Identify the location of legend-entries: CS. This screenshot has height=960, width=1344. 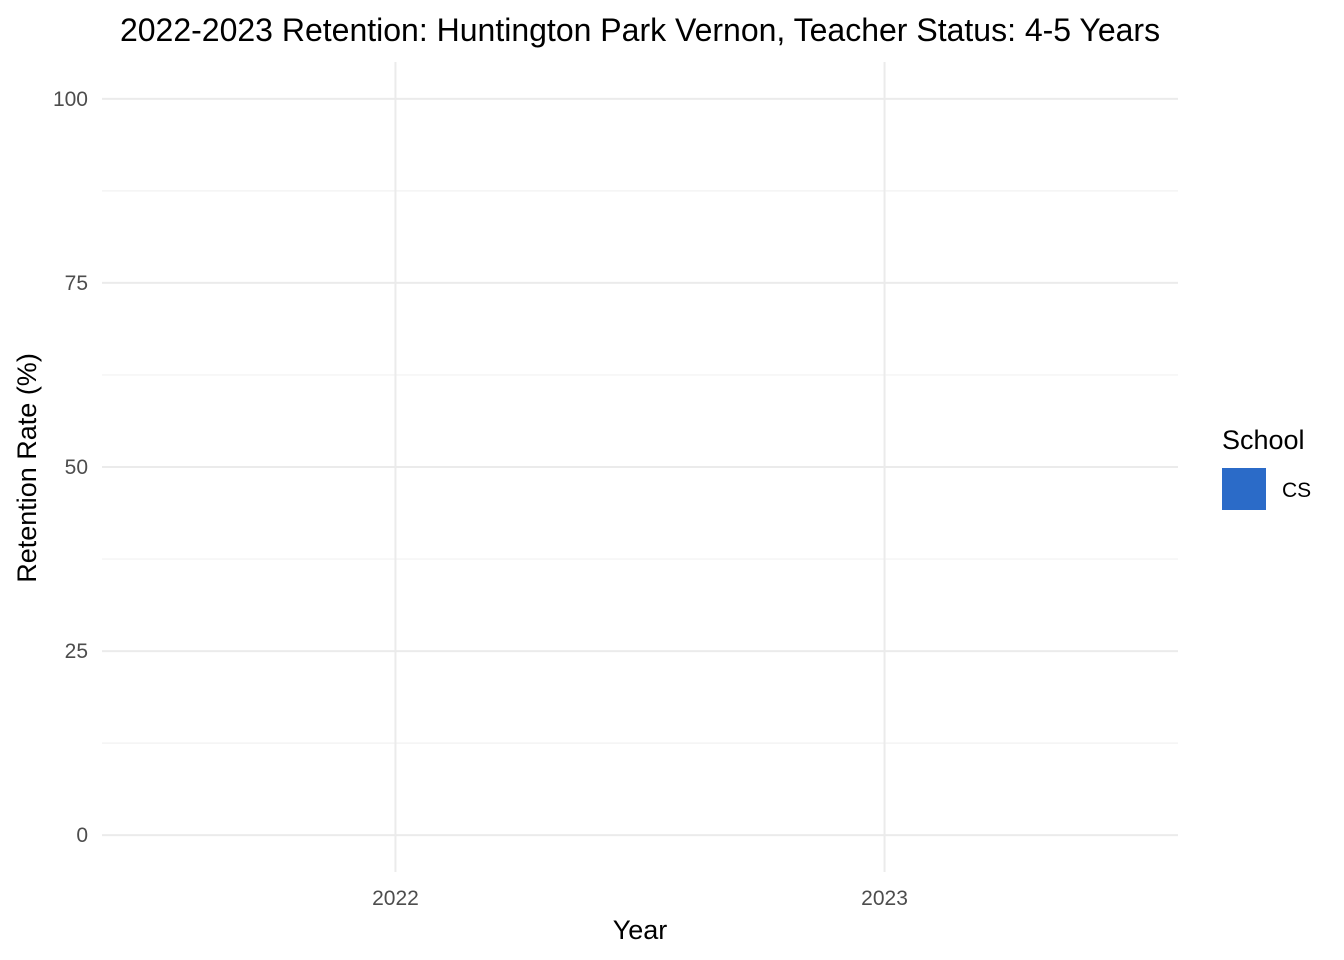
(1266, 489).